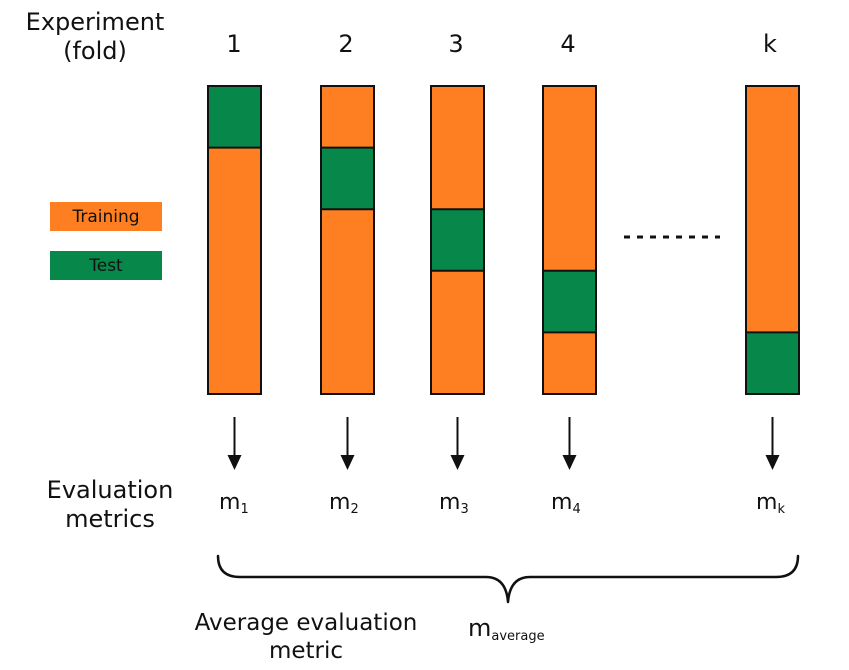  What do you see at coordinates (354, 509) in the screenshot?
I see `metric-2-sub: 2` at bounding box center [354, 509].